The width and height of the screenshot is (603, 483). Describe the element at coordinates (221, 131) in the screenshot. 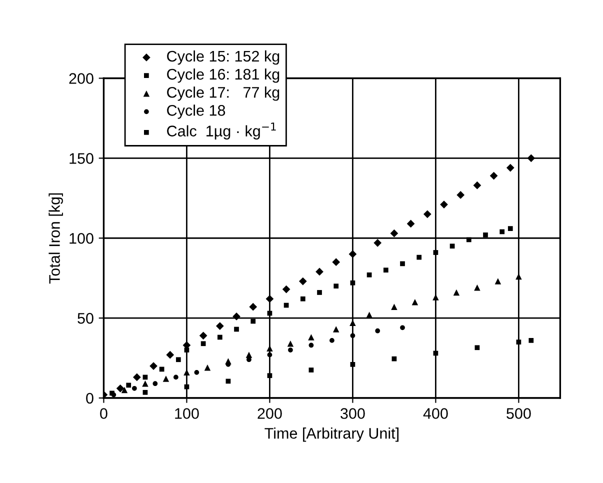

I see `legend-label: Calc 1µg · kg$^{−1}$` at that location.